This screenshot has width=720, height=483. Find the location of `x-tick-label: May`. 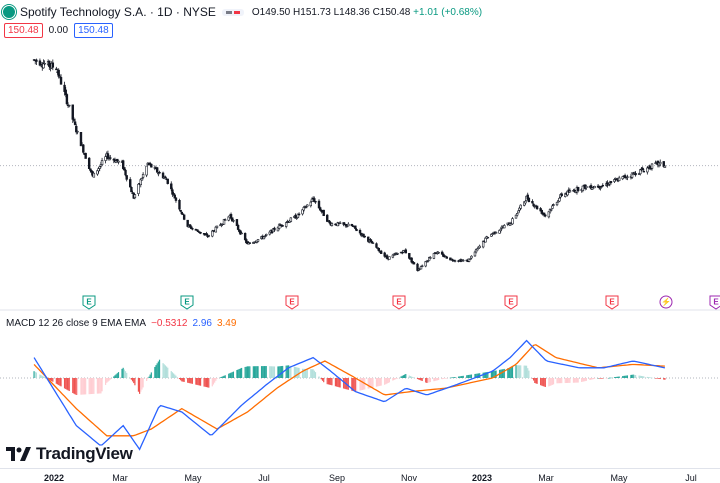

x-tick-label: May is located at coordinates (193, 478).